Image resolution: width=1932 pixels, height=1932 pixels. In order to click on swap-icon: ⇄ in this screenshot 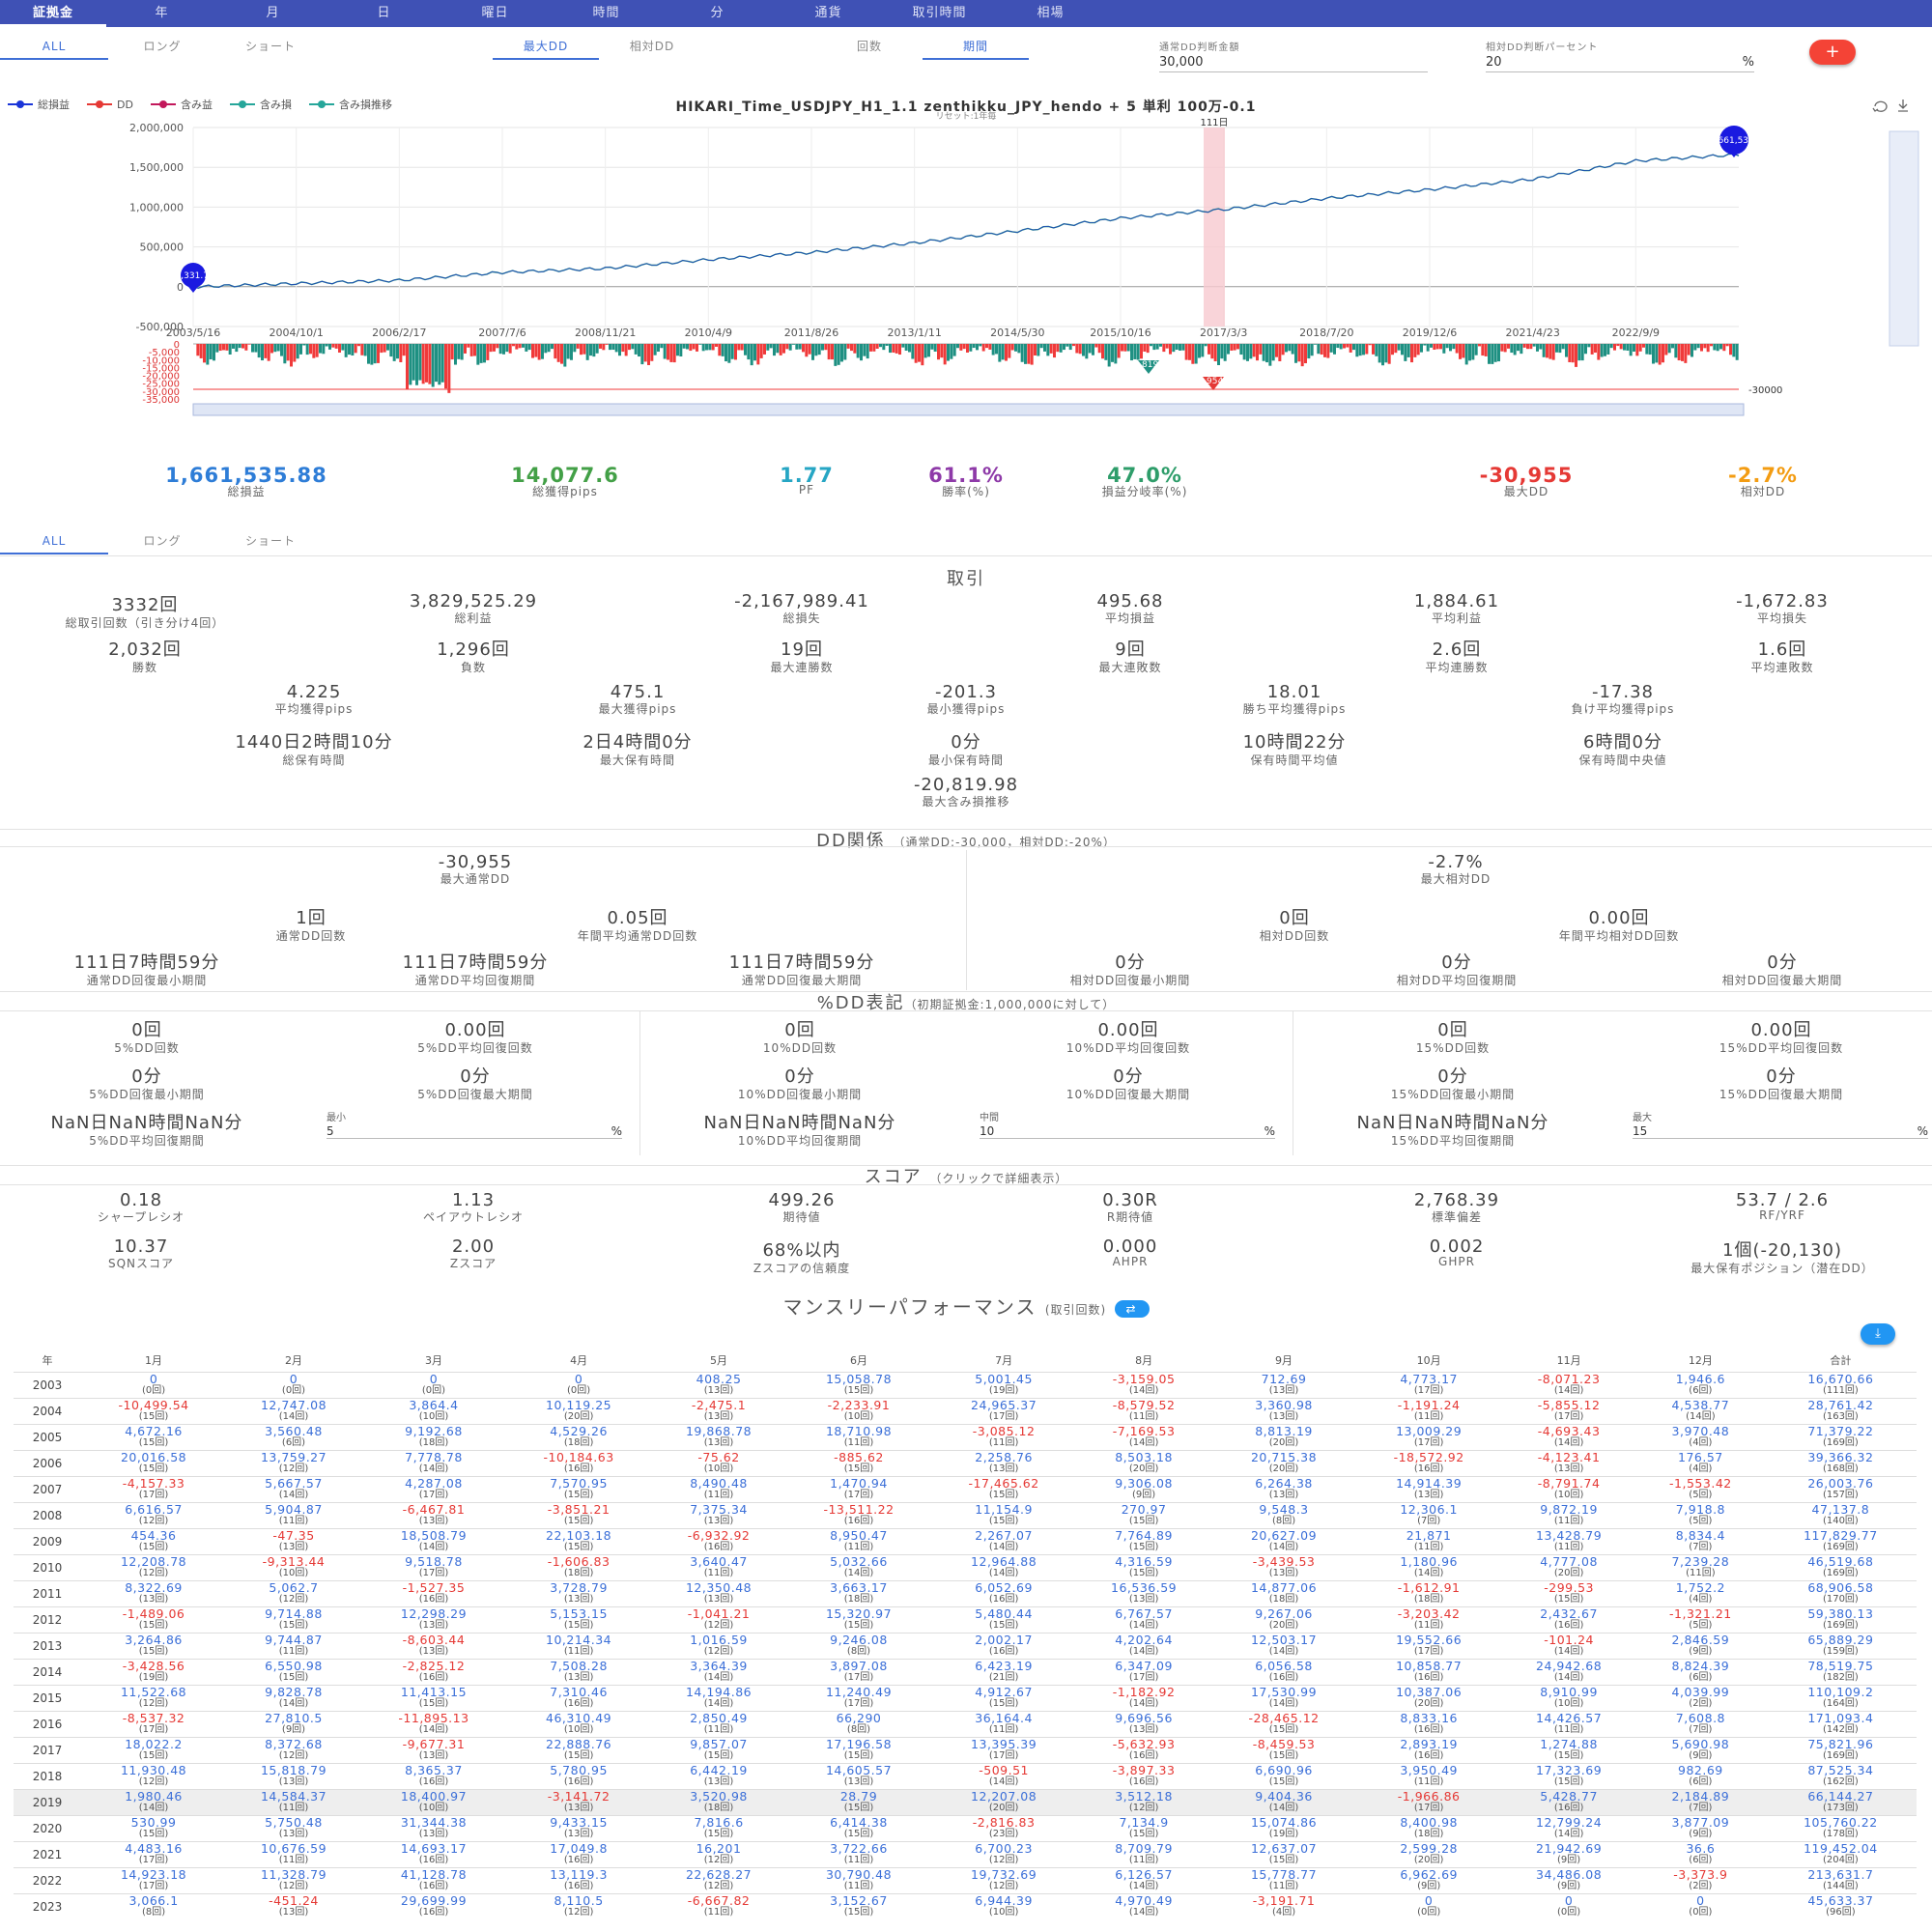, I will do `click(1132, 1308)`.